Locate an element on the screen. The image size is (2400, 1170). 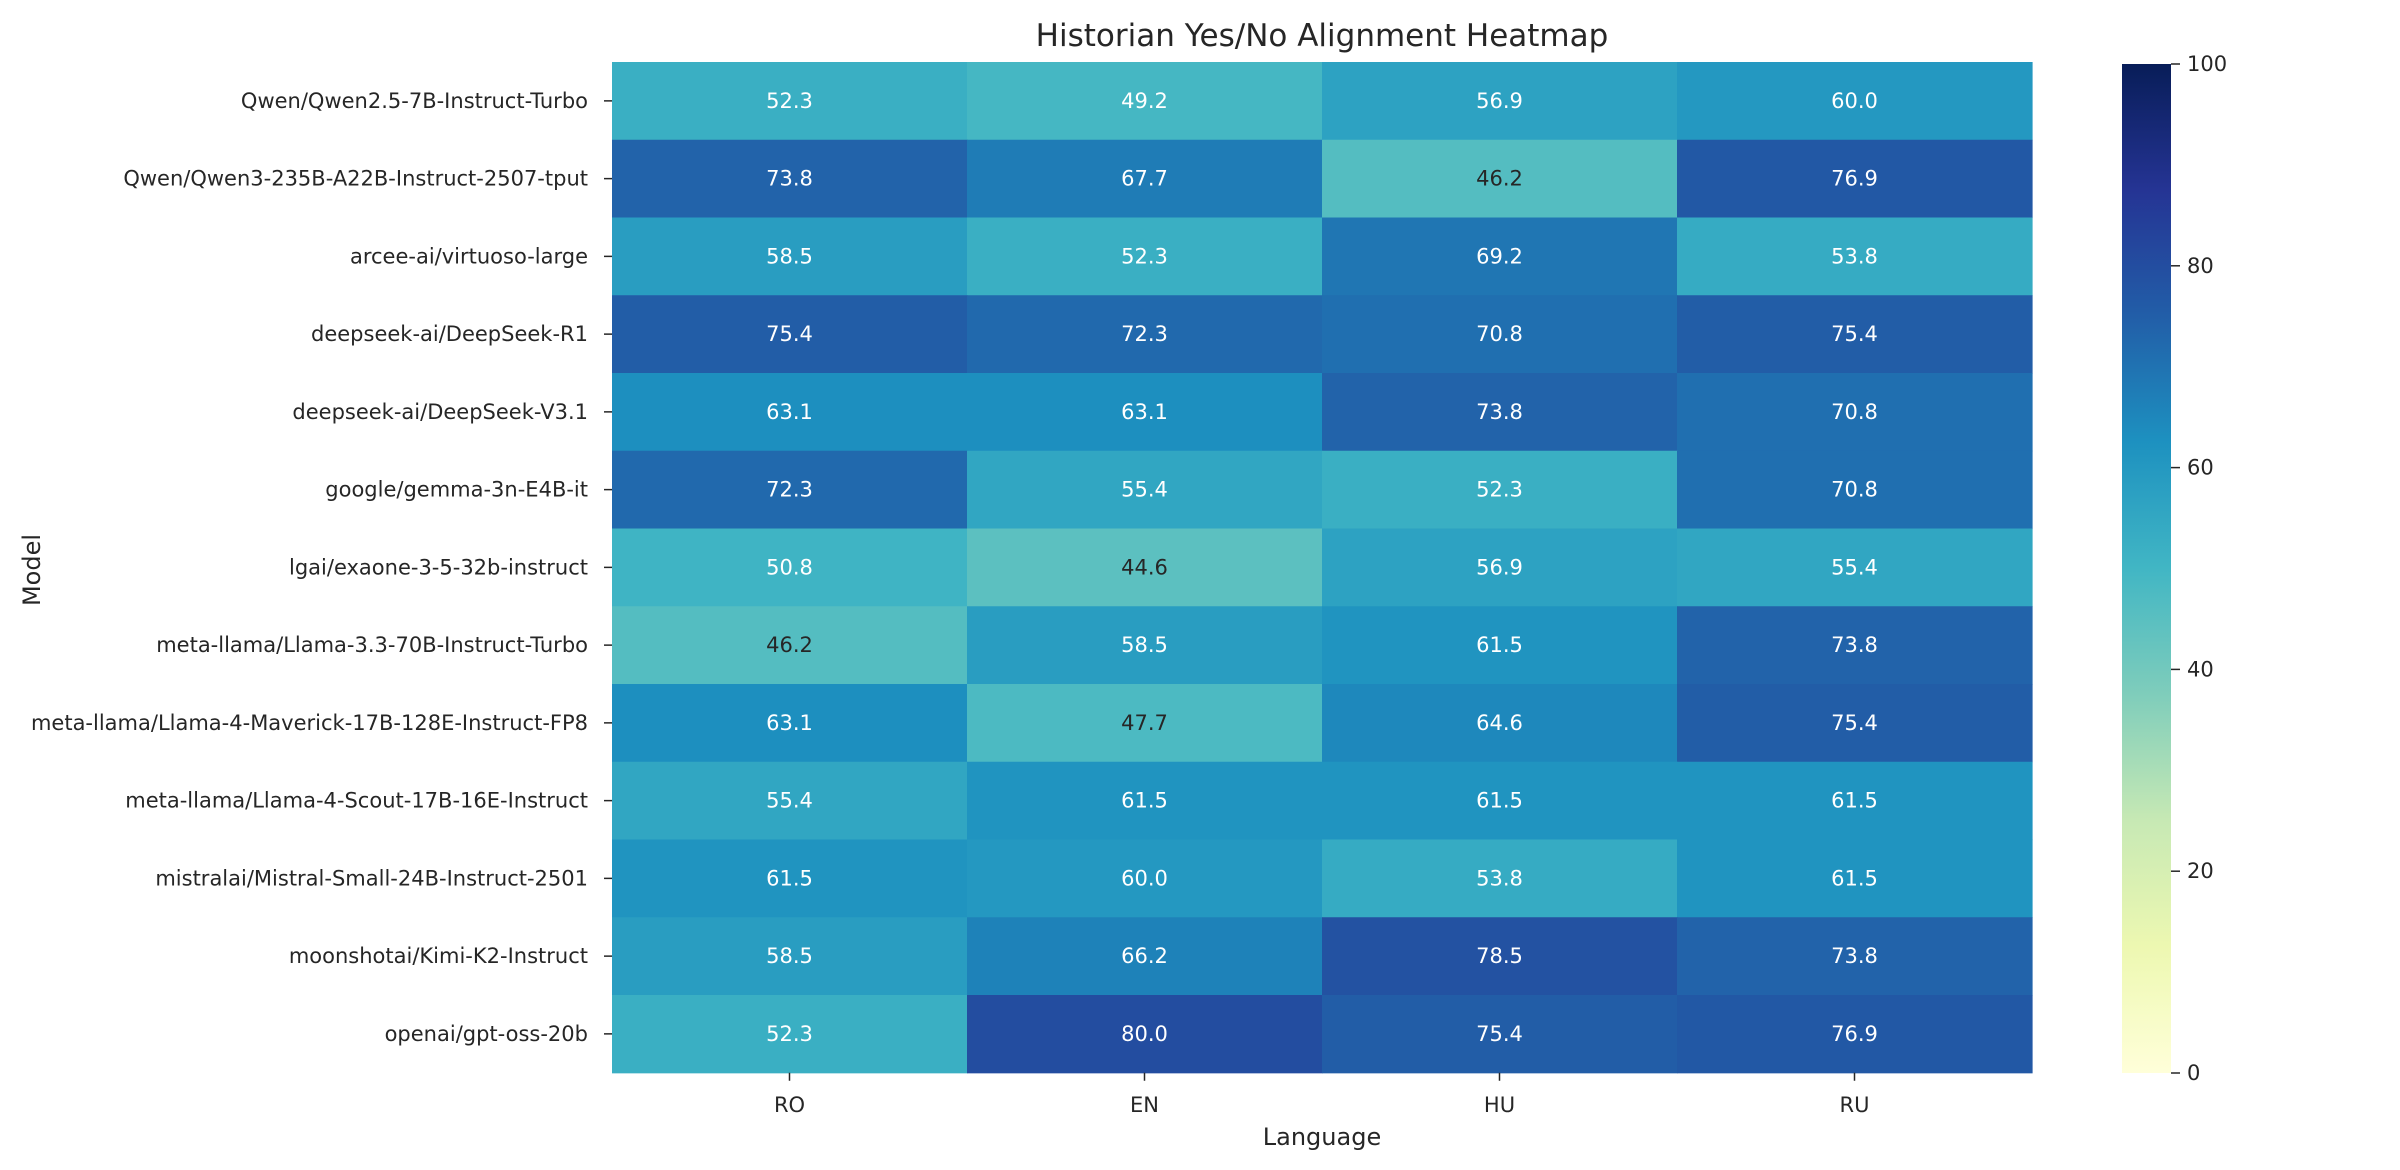
cell-value-label: 69.2 is located at coordinates (1499, 256).